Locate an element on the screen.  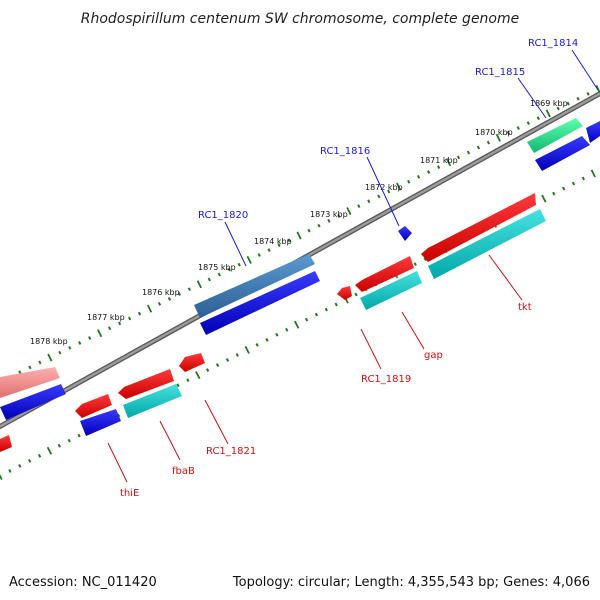
gene-green-arrow is located at coordinates (555, 135).